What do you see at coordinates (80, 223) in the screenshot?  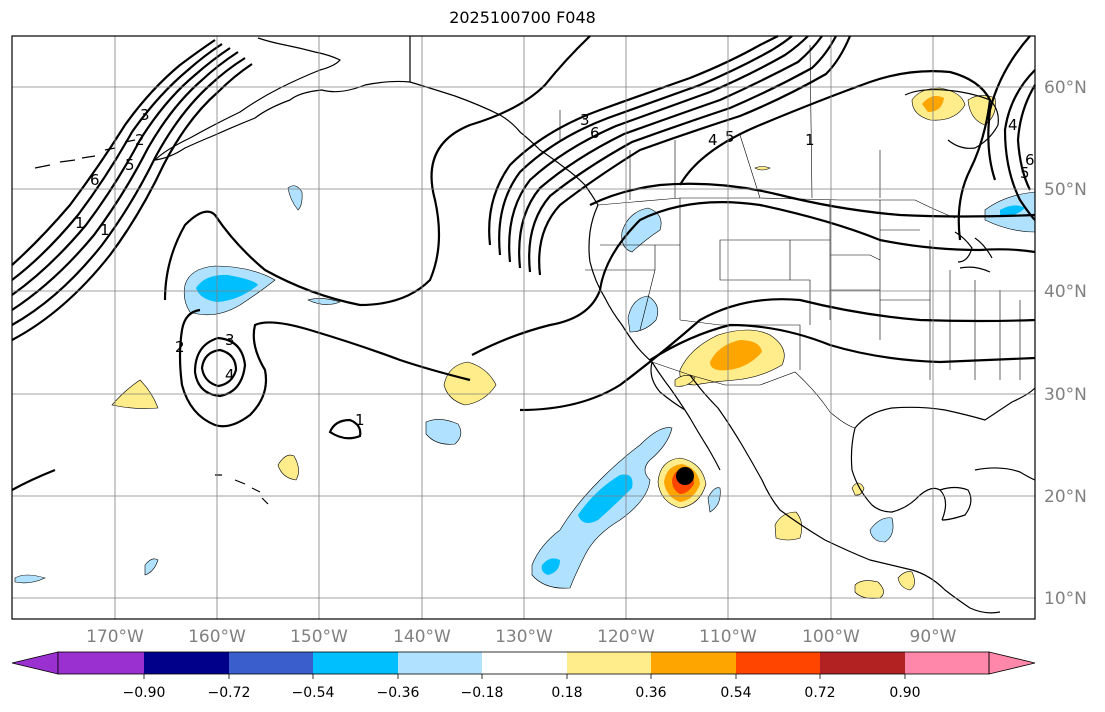 I see `clabel-w7: 1` at bounding box center [80, 223].